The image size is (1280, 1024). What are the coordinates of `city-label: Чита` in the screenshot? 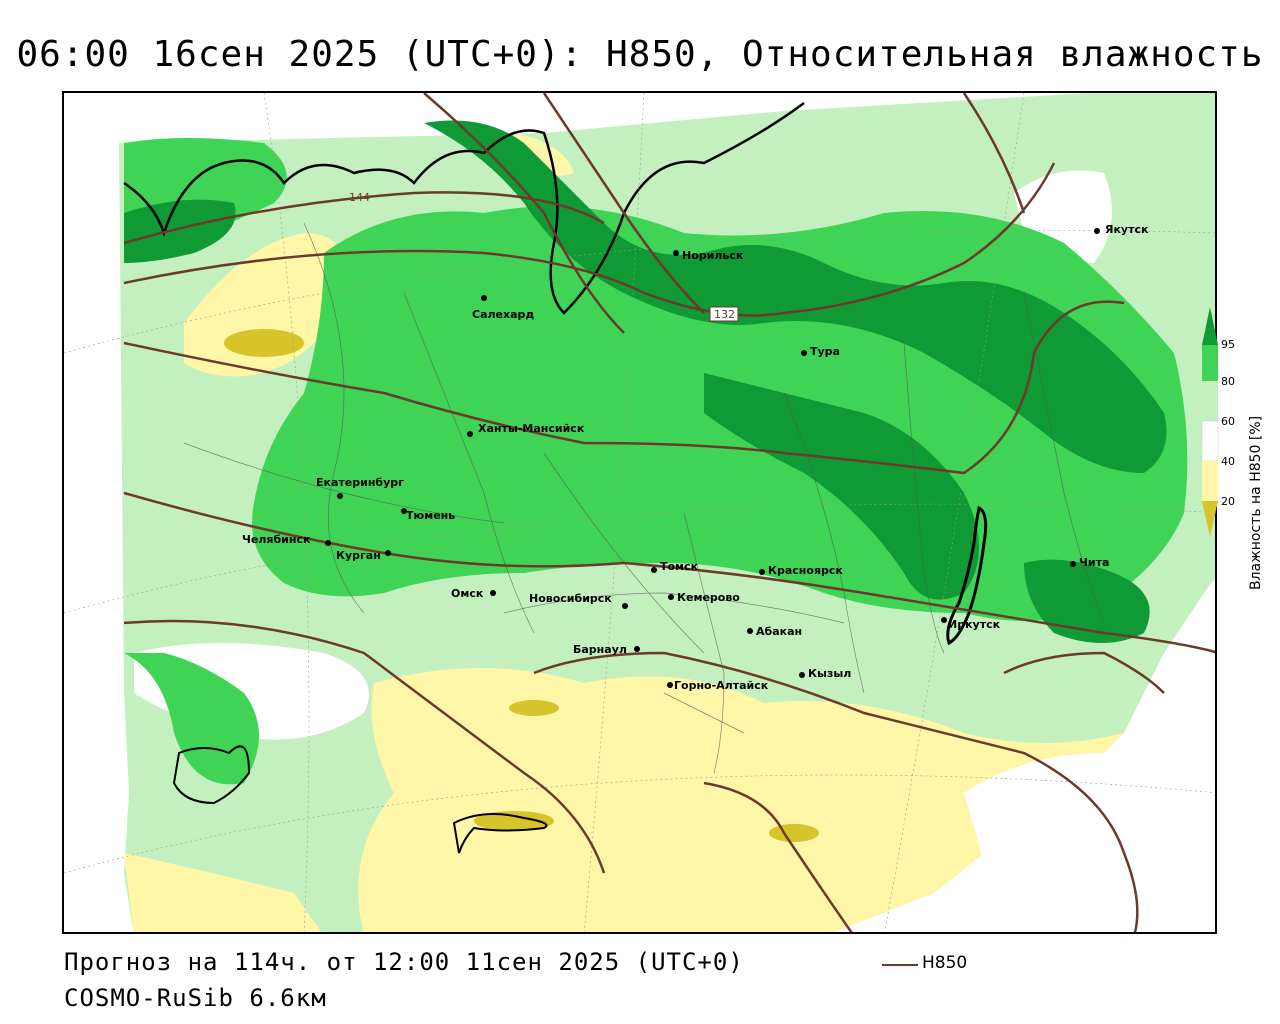 It's located at (1094, 562).